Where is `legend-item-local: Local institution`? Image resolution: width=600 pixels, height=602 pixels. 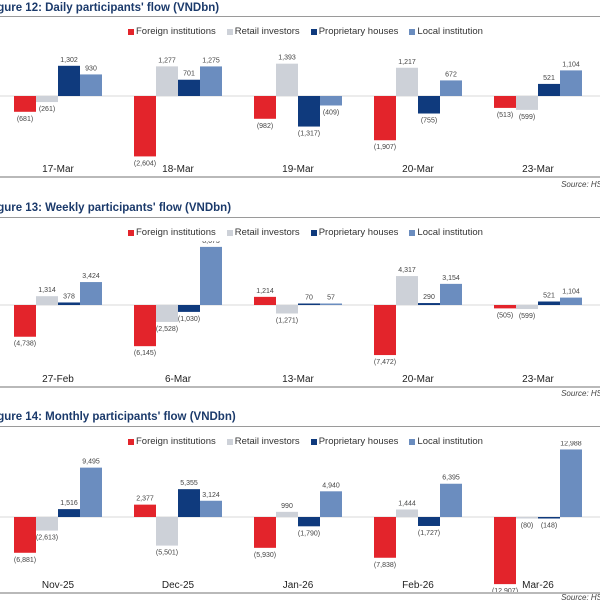 legend-item-local: Local institution is located at coordinates (446, 441).